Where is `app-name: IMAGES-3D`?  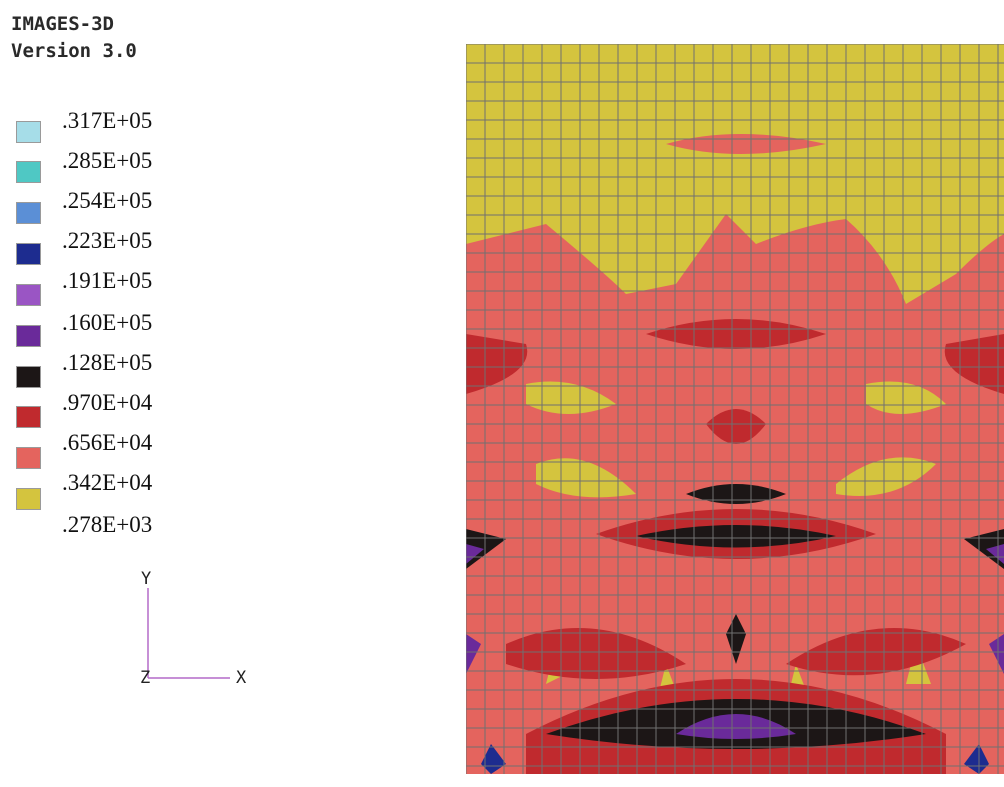
app-name: IMAGES-3D is located at coordinates (62, 24).